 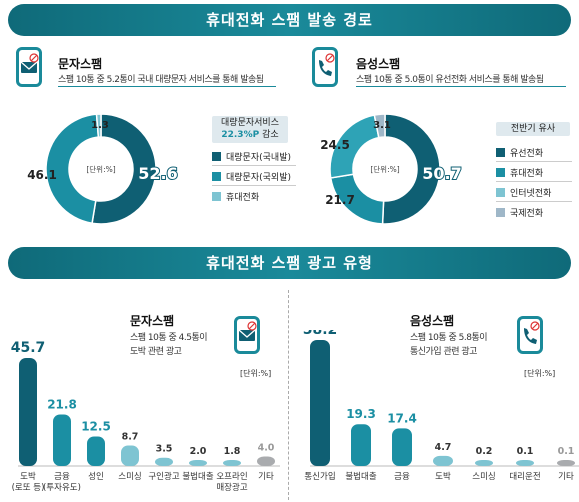 What do you see at coordinates (231, 487) in the screenshot?
I see `bar-category-label: 매장광고` at bounding box center [231, 487].